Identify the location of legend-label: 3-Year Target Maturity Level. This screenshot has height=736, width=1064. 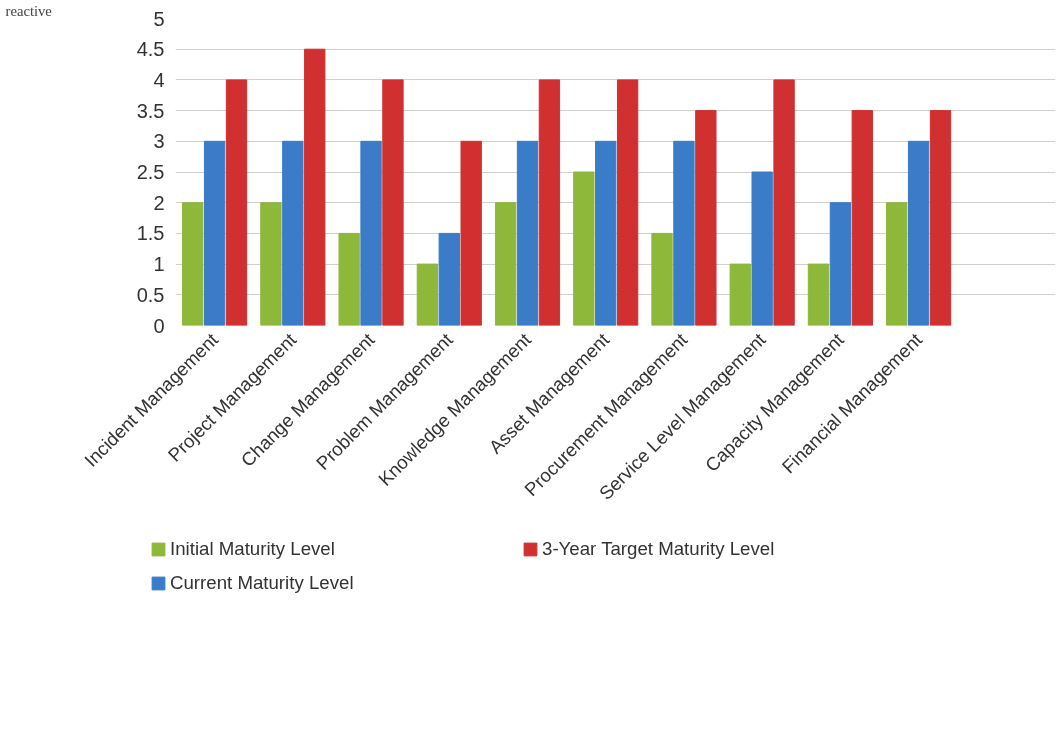
(659, 549).